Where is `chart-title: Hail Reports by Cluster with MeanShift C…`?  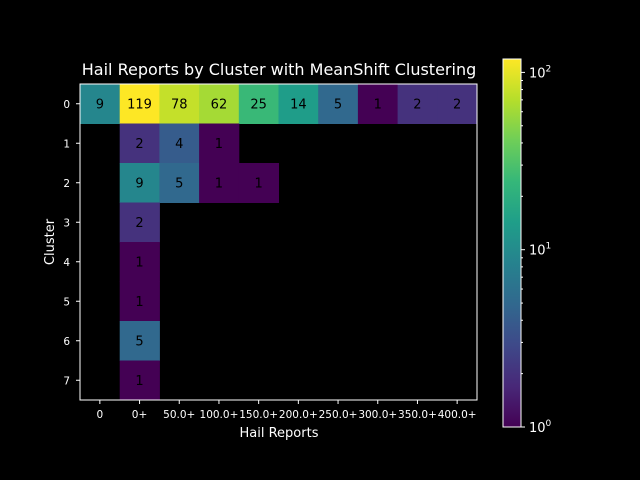 chart-title: Hail Reports by Cluster with MeanShift C… is located at coordinates (279, 69).